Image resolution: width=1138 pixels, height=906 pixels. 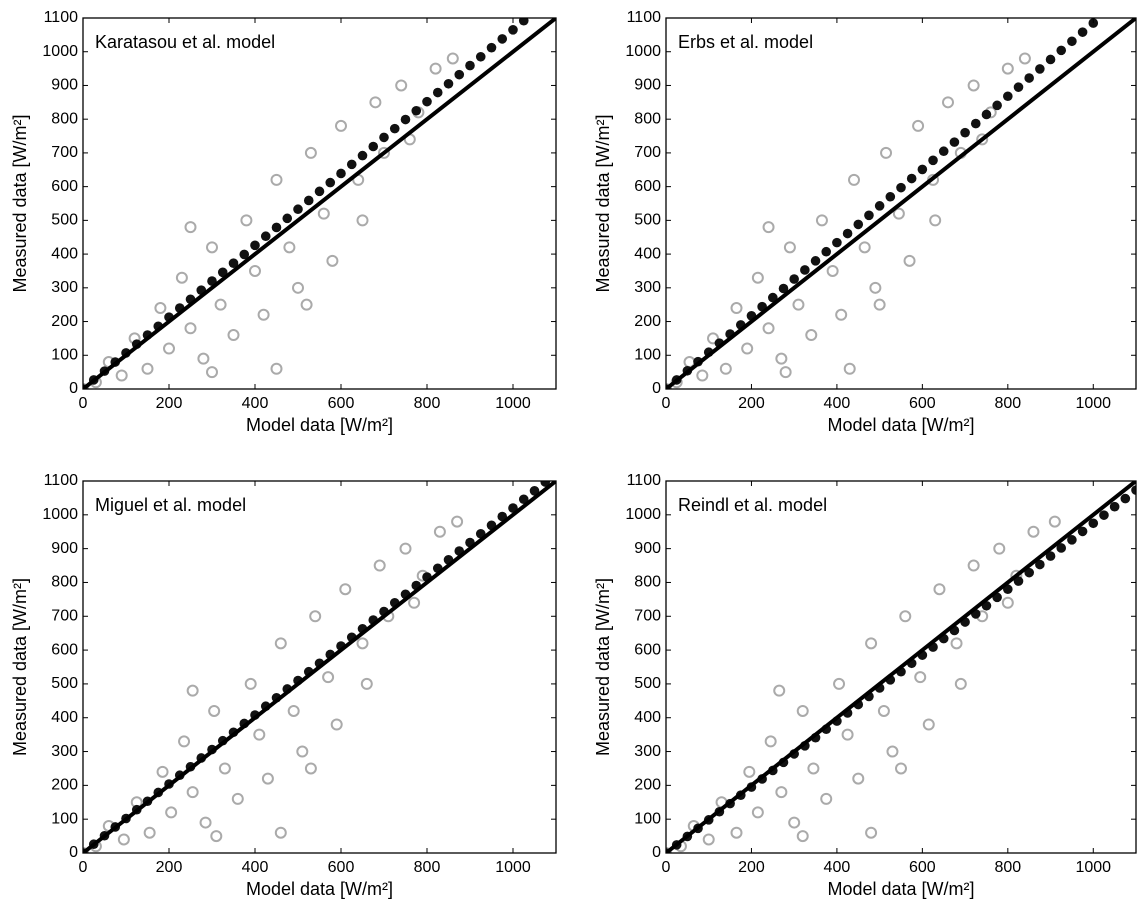 I want to click on y-tick-label: 400, so click(x=647, y=717).